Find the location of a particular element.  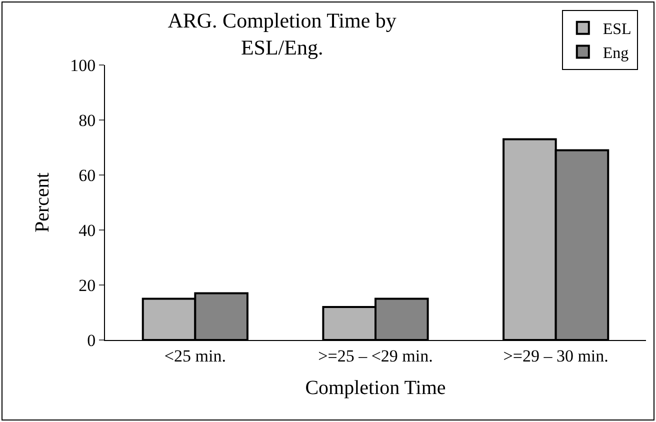

x-tick-label: <25 min. is located at coordinates (195, 356).